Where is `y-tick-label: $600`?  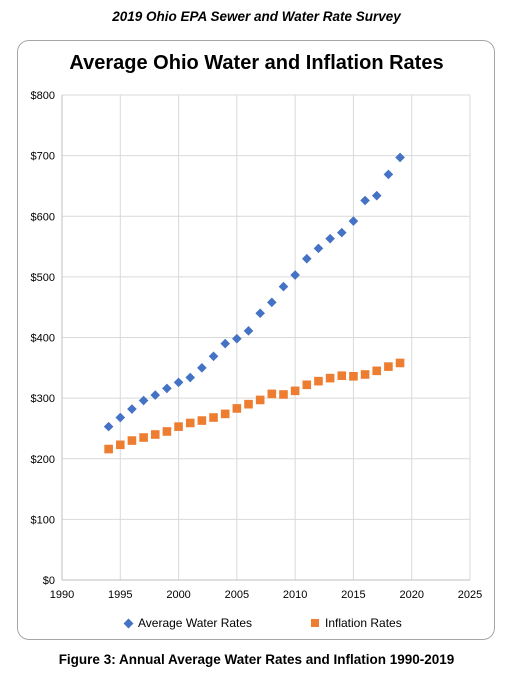
y-tick-label: $600 is located at coordinates (43, 217).